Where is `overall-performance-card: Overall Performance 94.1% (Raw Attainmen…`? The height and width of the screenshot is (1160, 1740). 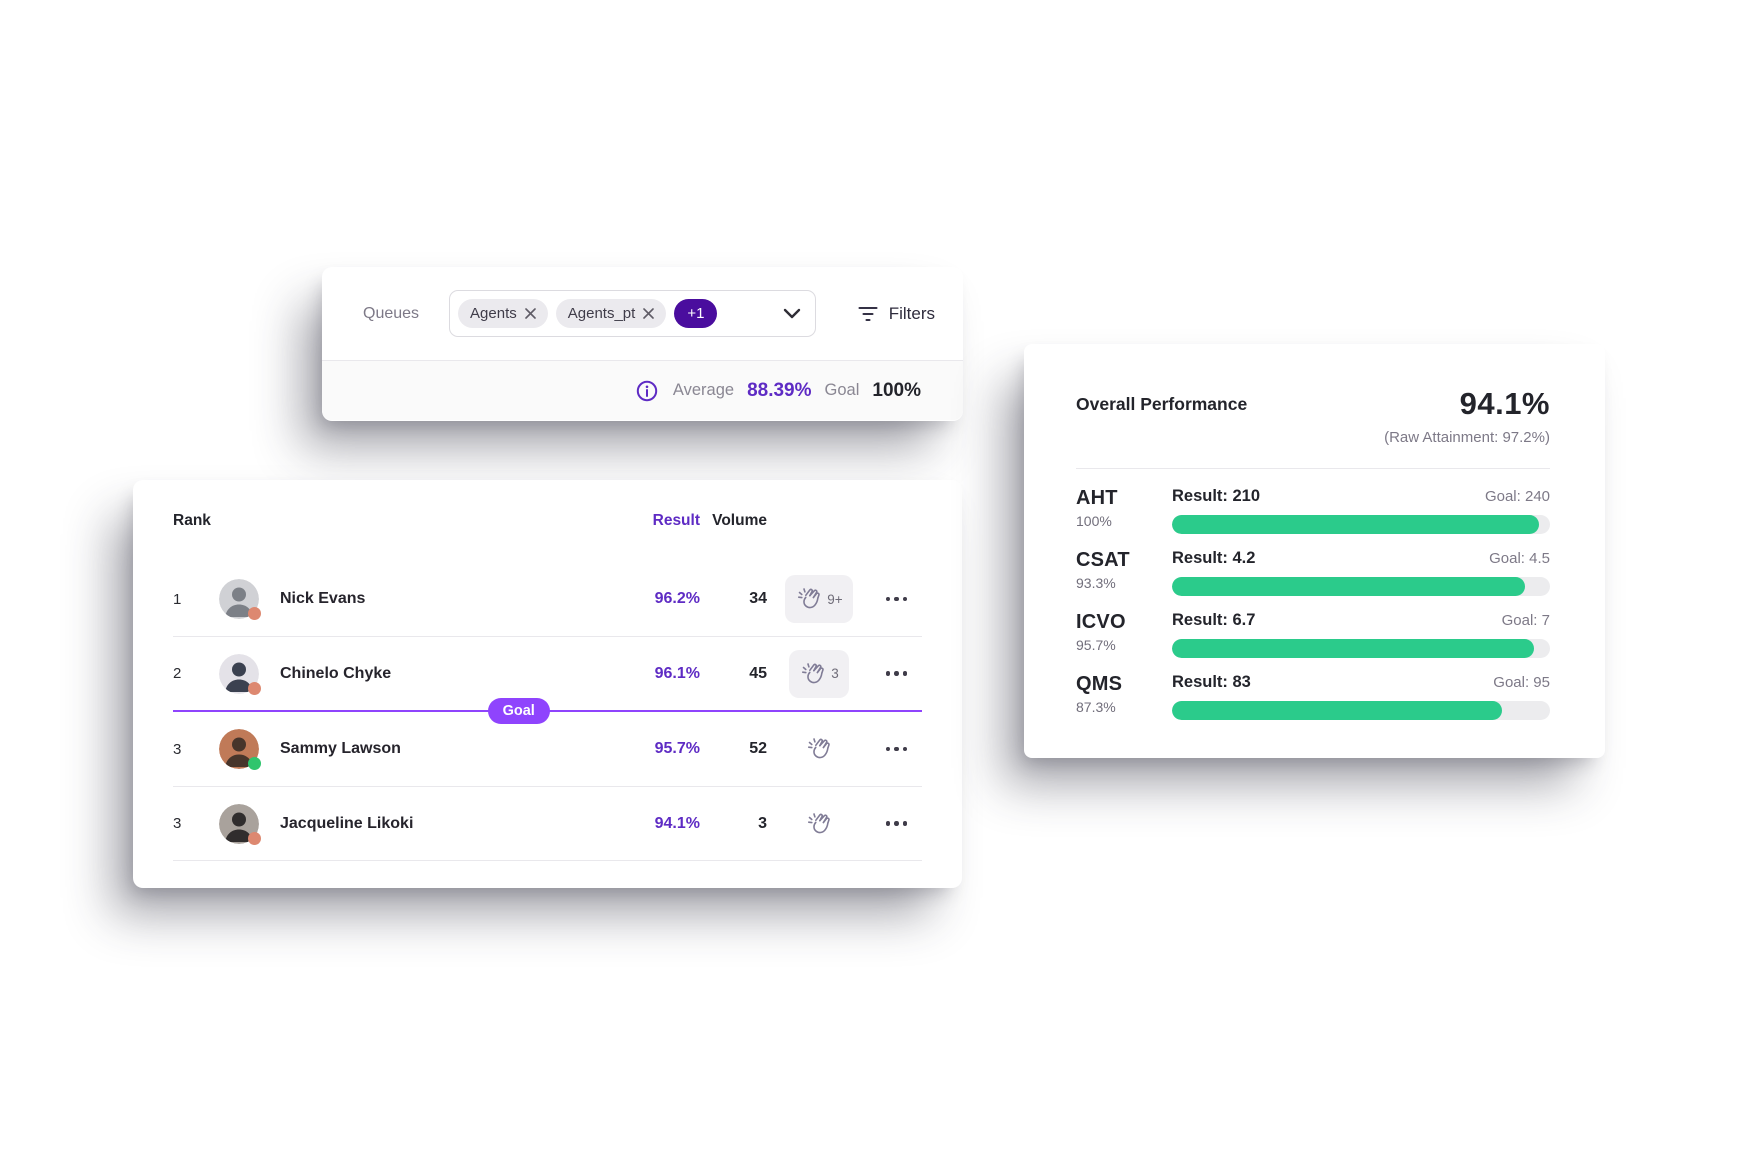
overall-performance-card: Overall Performance 94.1% (Raw Attainmen… is located at coordinates (1314, 551).